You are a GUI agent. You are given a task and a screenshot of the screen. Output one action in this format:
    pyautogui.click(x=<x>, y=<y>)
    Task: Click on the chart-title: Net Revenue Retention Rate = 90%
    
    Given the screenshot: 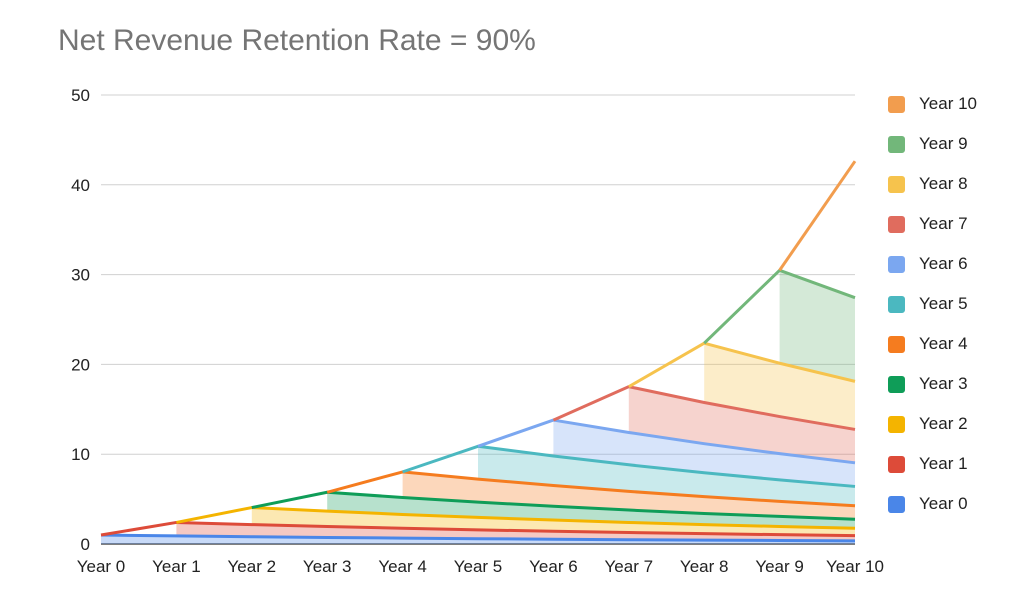 What is the action you would take?
    pyautogui.click(x=297, y=40)
    